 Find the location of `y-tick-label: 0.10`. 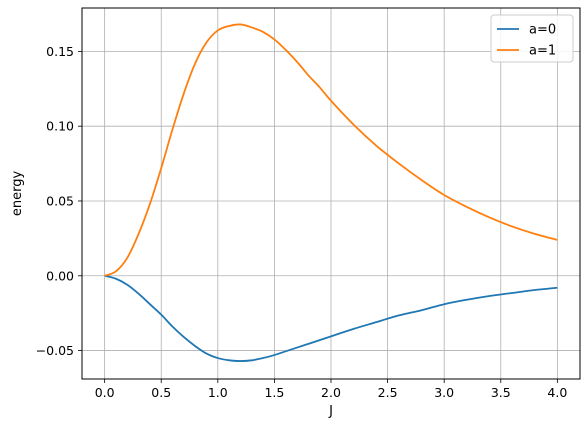

y-tick-label: 0.10 is located at coordinates (60, 126).